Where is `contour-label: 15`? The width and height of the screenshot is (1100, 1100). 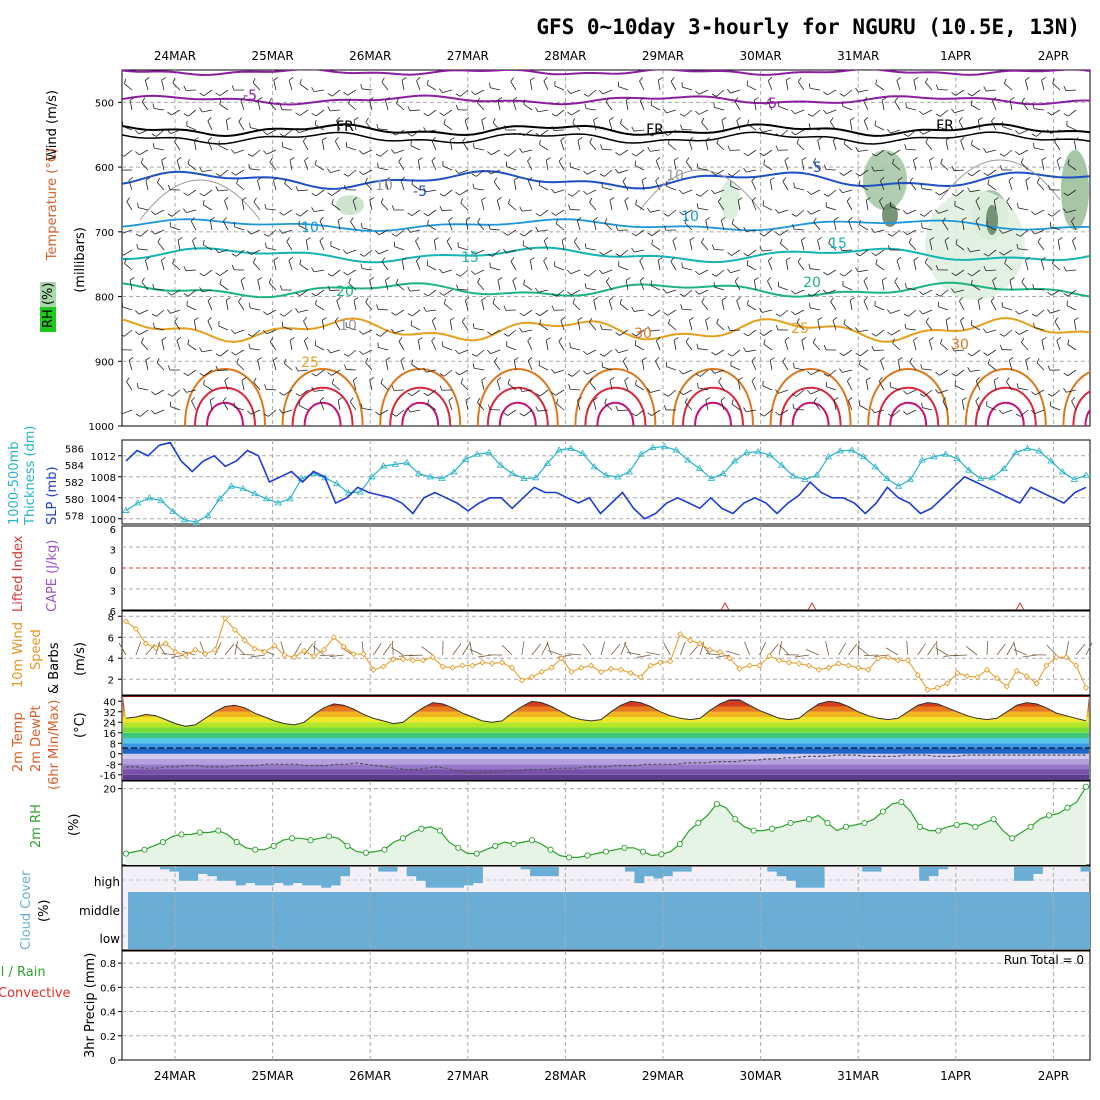 contour-label: 15 is located at coordinates (838, 244).